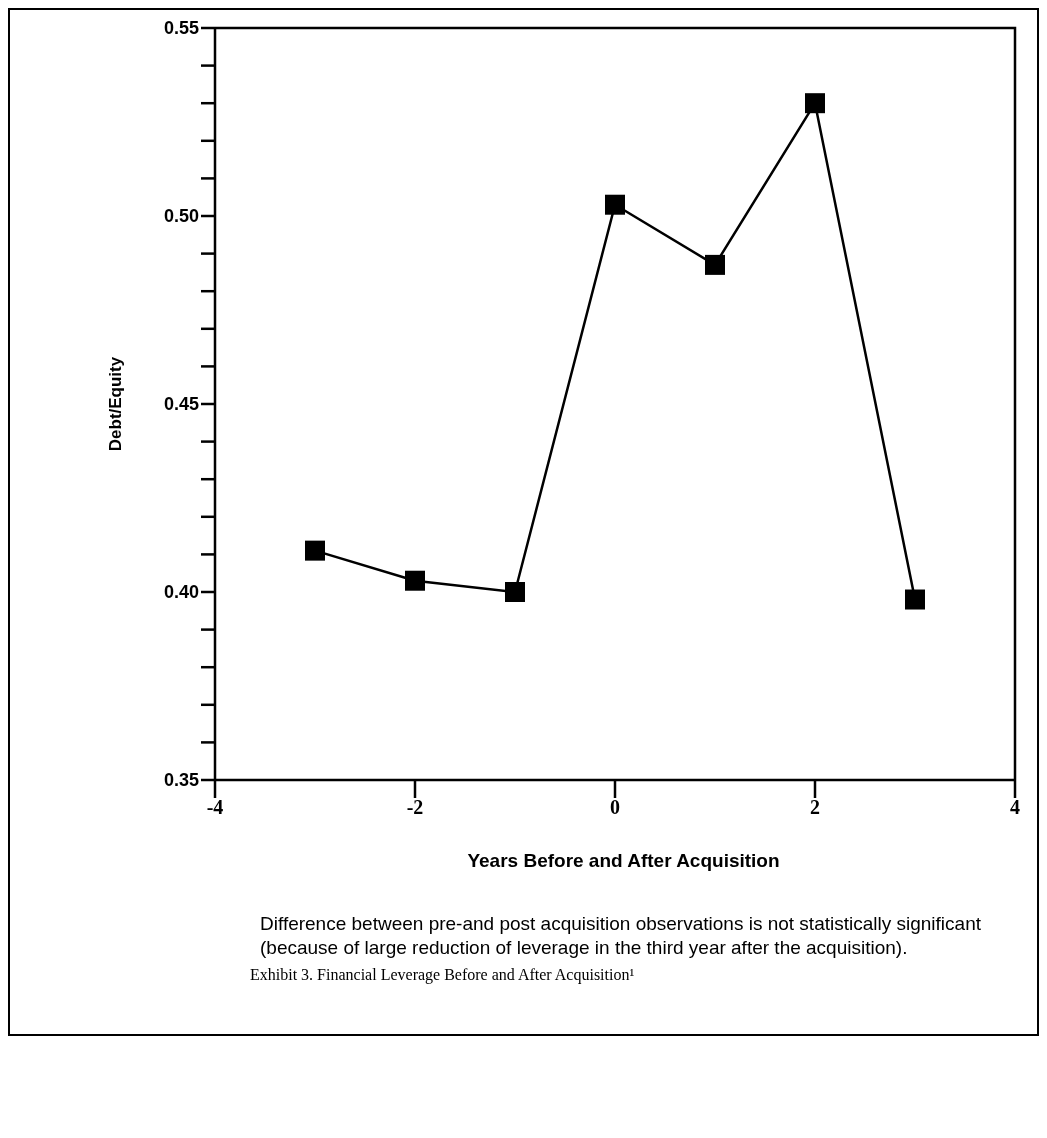 The height and width of the screenshot is (1138, 1047). Describe the element at coordinates (615, 807) in the screenshot. I see `x-tick-label: 0` at that location.